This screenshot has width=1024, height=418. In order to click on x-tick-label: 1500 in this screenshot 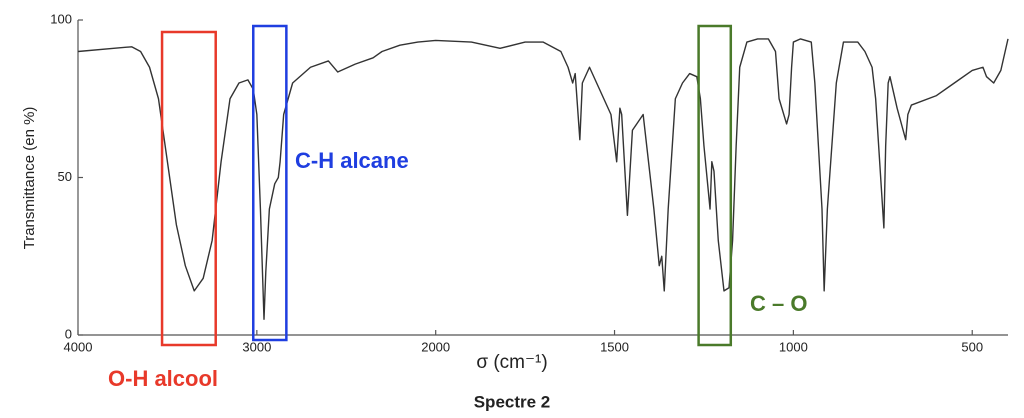, I will do `click(614, 346)`.